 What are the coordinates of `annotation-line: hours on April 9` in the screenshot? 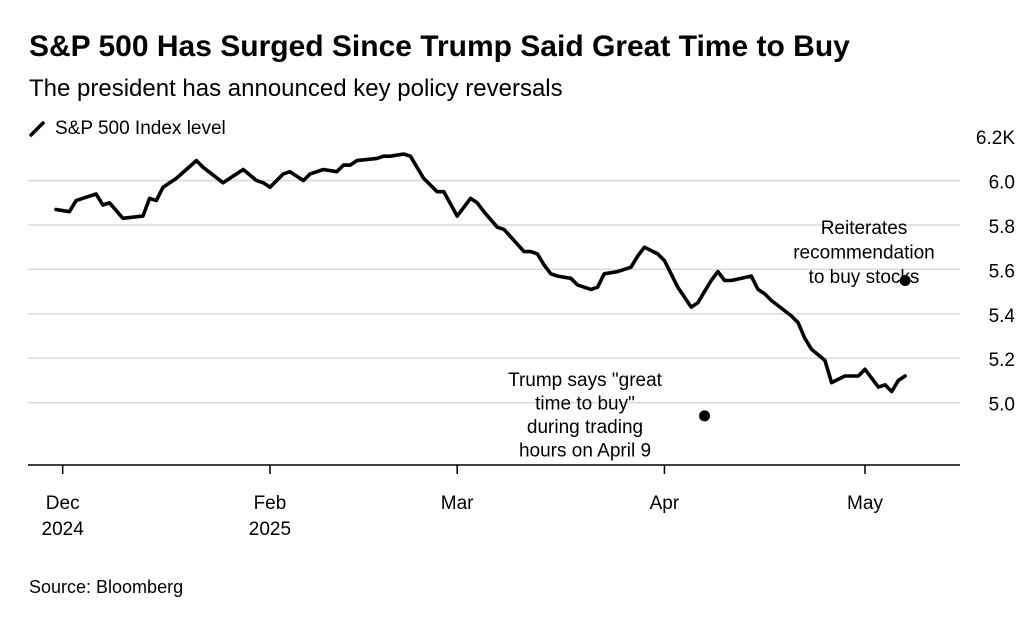 It's located at (585, 451).